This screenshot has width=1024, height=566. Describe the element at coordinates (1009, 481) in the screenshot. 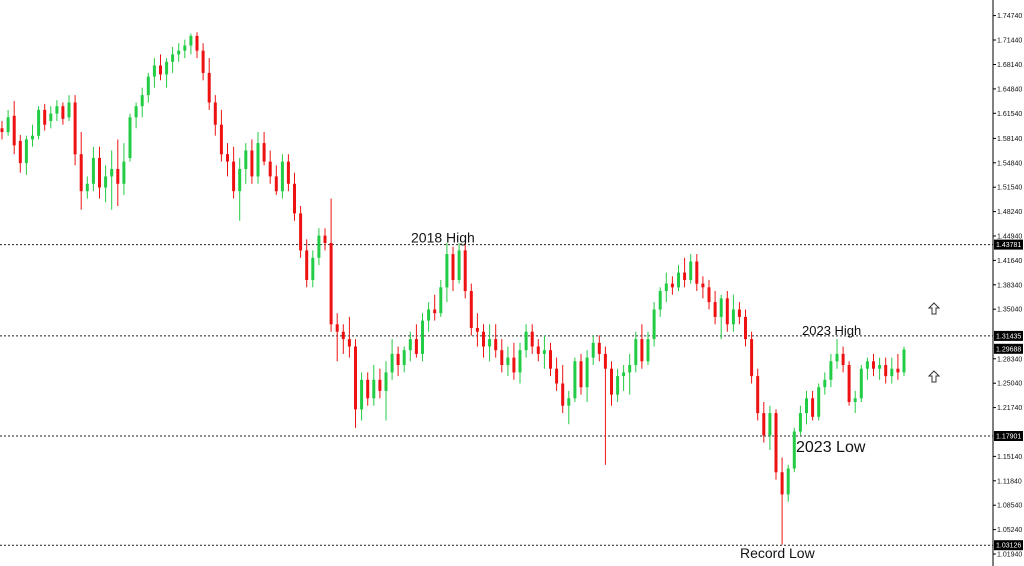

I see `price-tick-label: 1.11840` at that location.